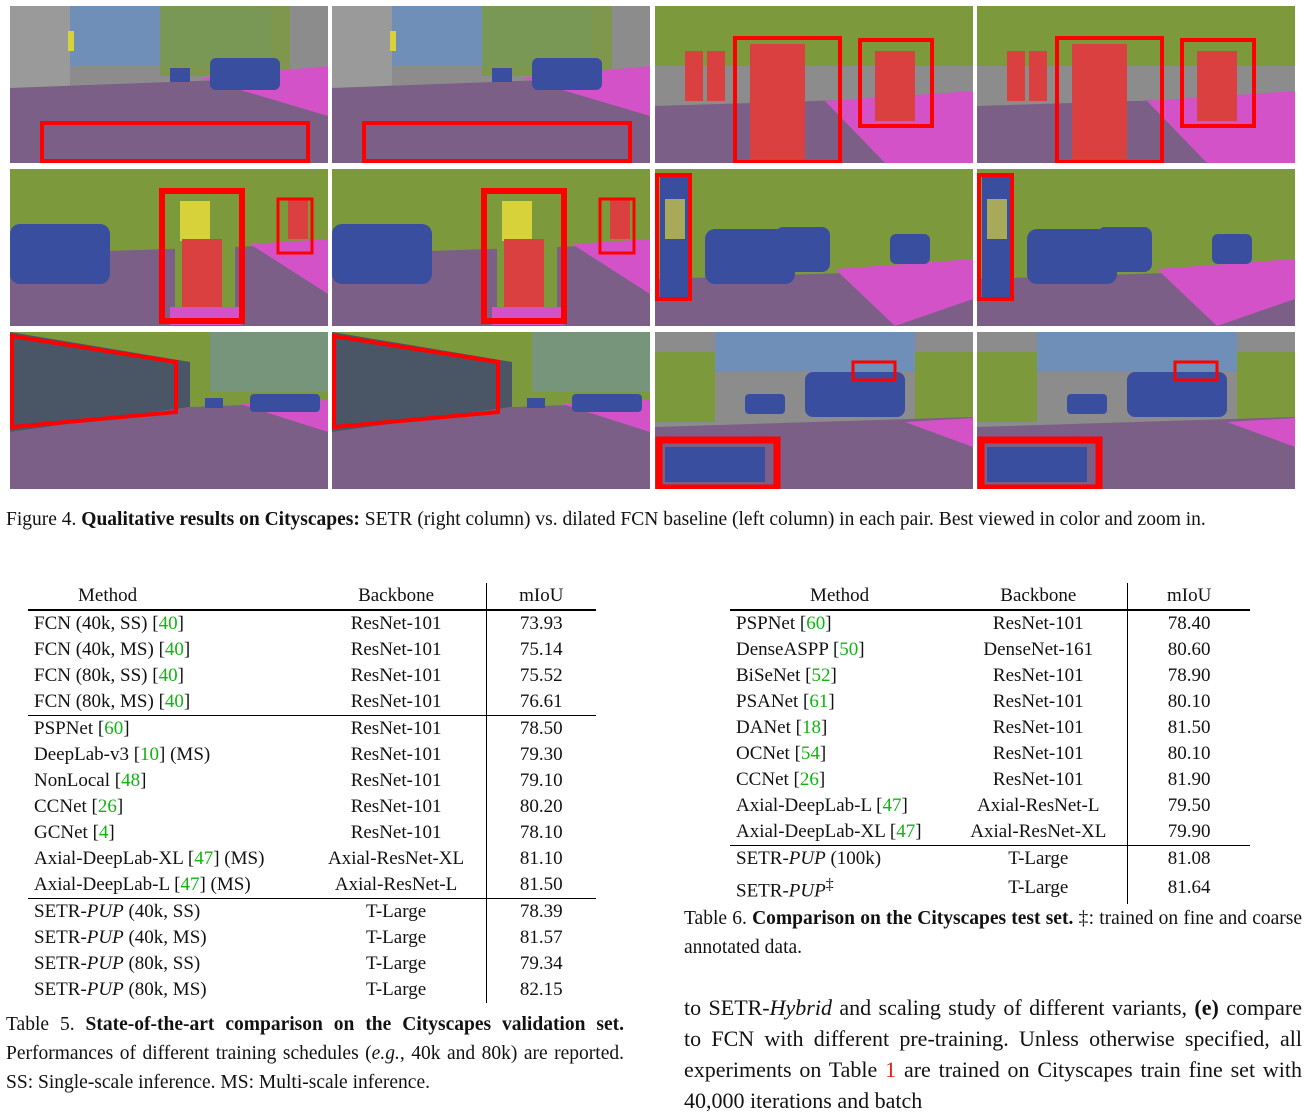  I want to click on citation-link: 54, so click(810, 753).